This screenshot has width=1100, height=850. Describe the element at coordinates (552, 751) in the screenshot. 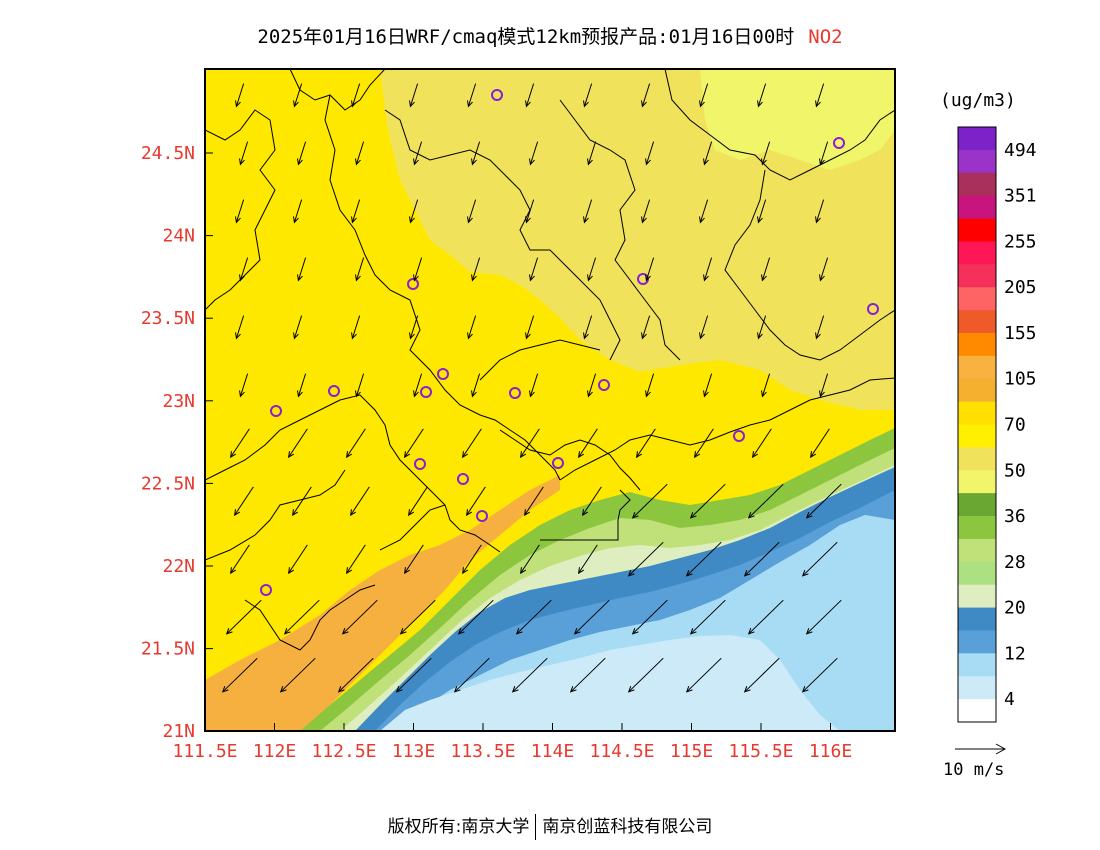

I see `x-tick-label: 114E` at that location.